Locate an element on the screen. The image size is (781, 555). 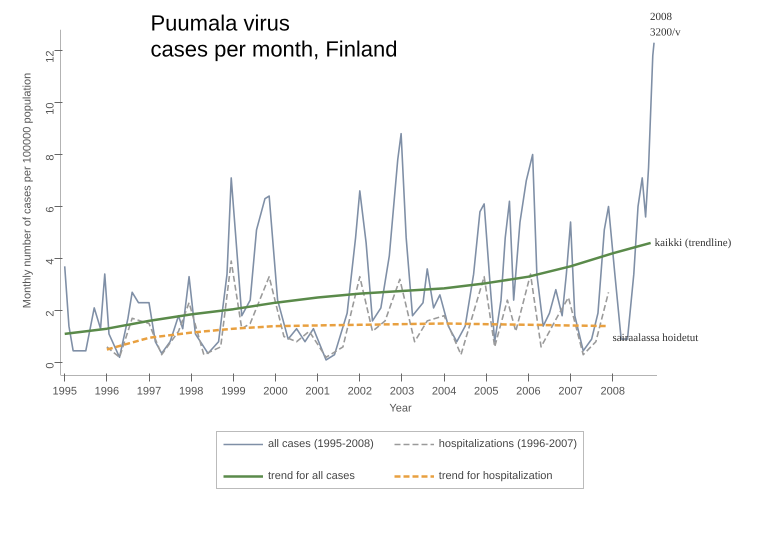
legend-label: trend for hospitalization is located at coordinates (495, 476).